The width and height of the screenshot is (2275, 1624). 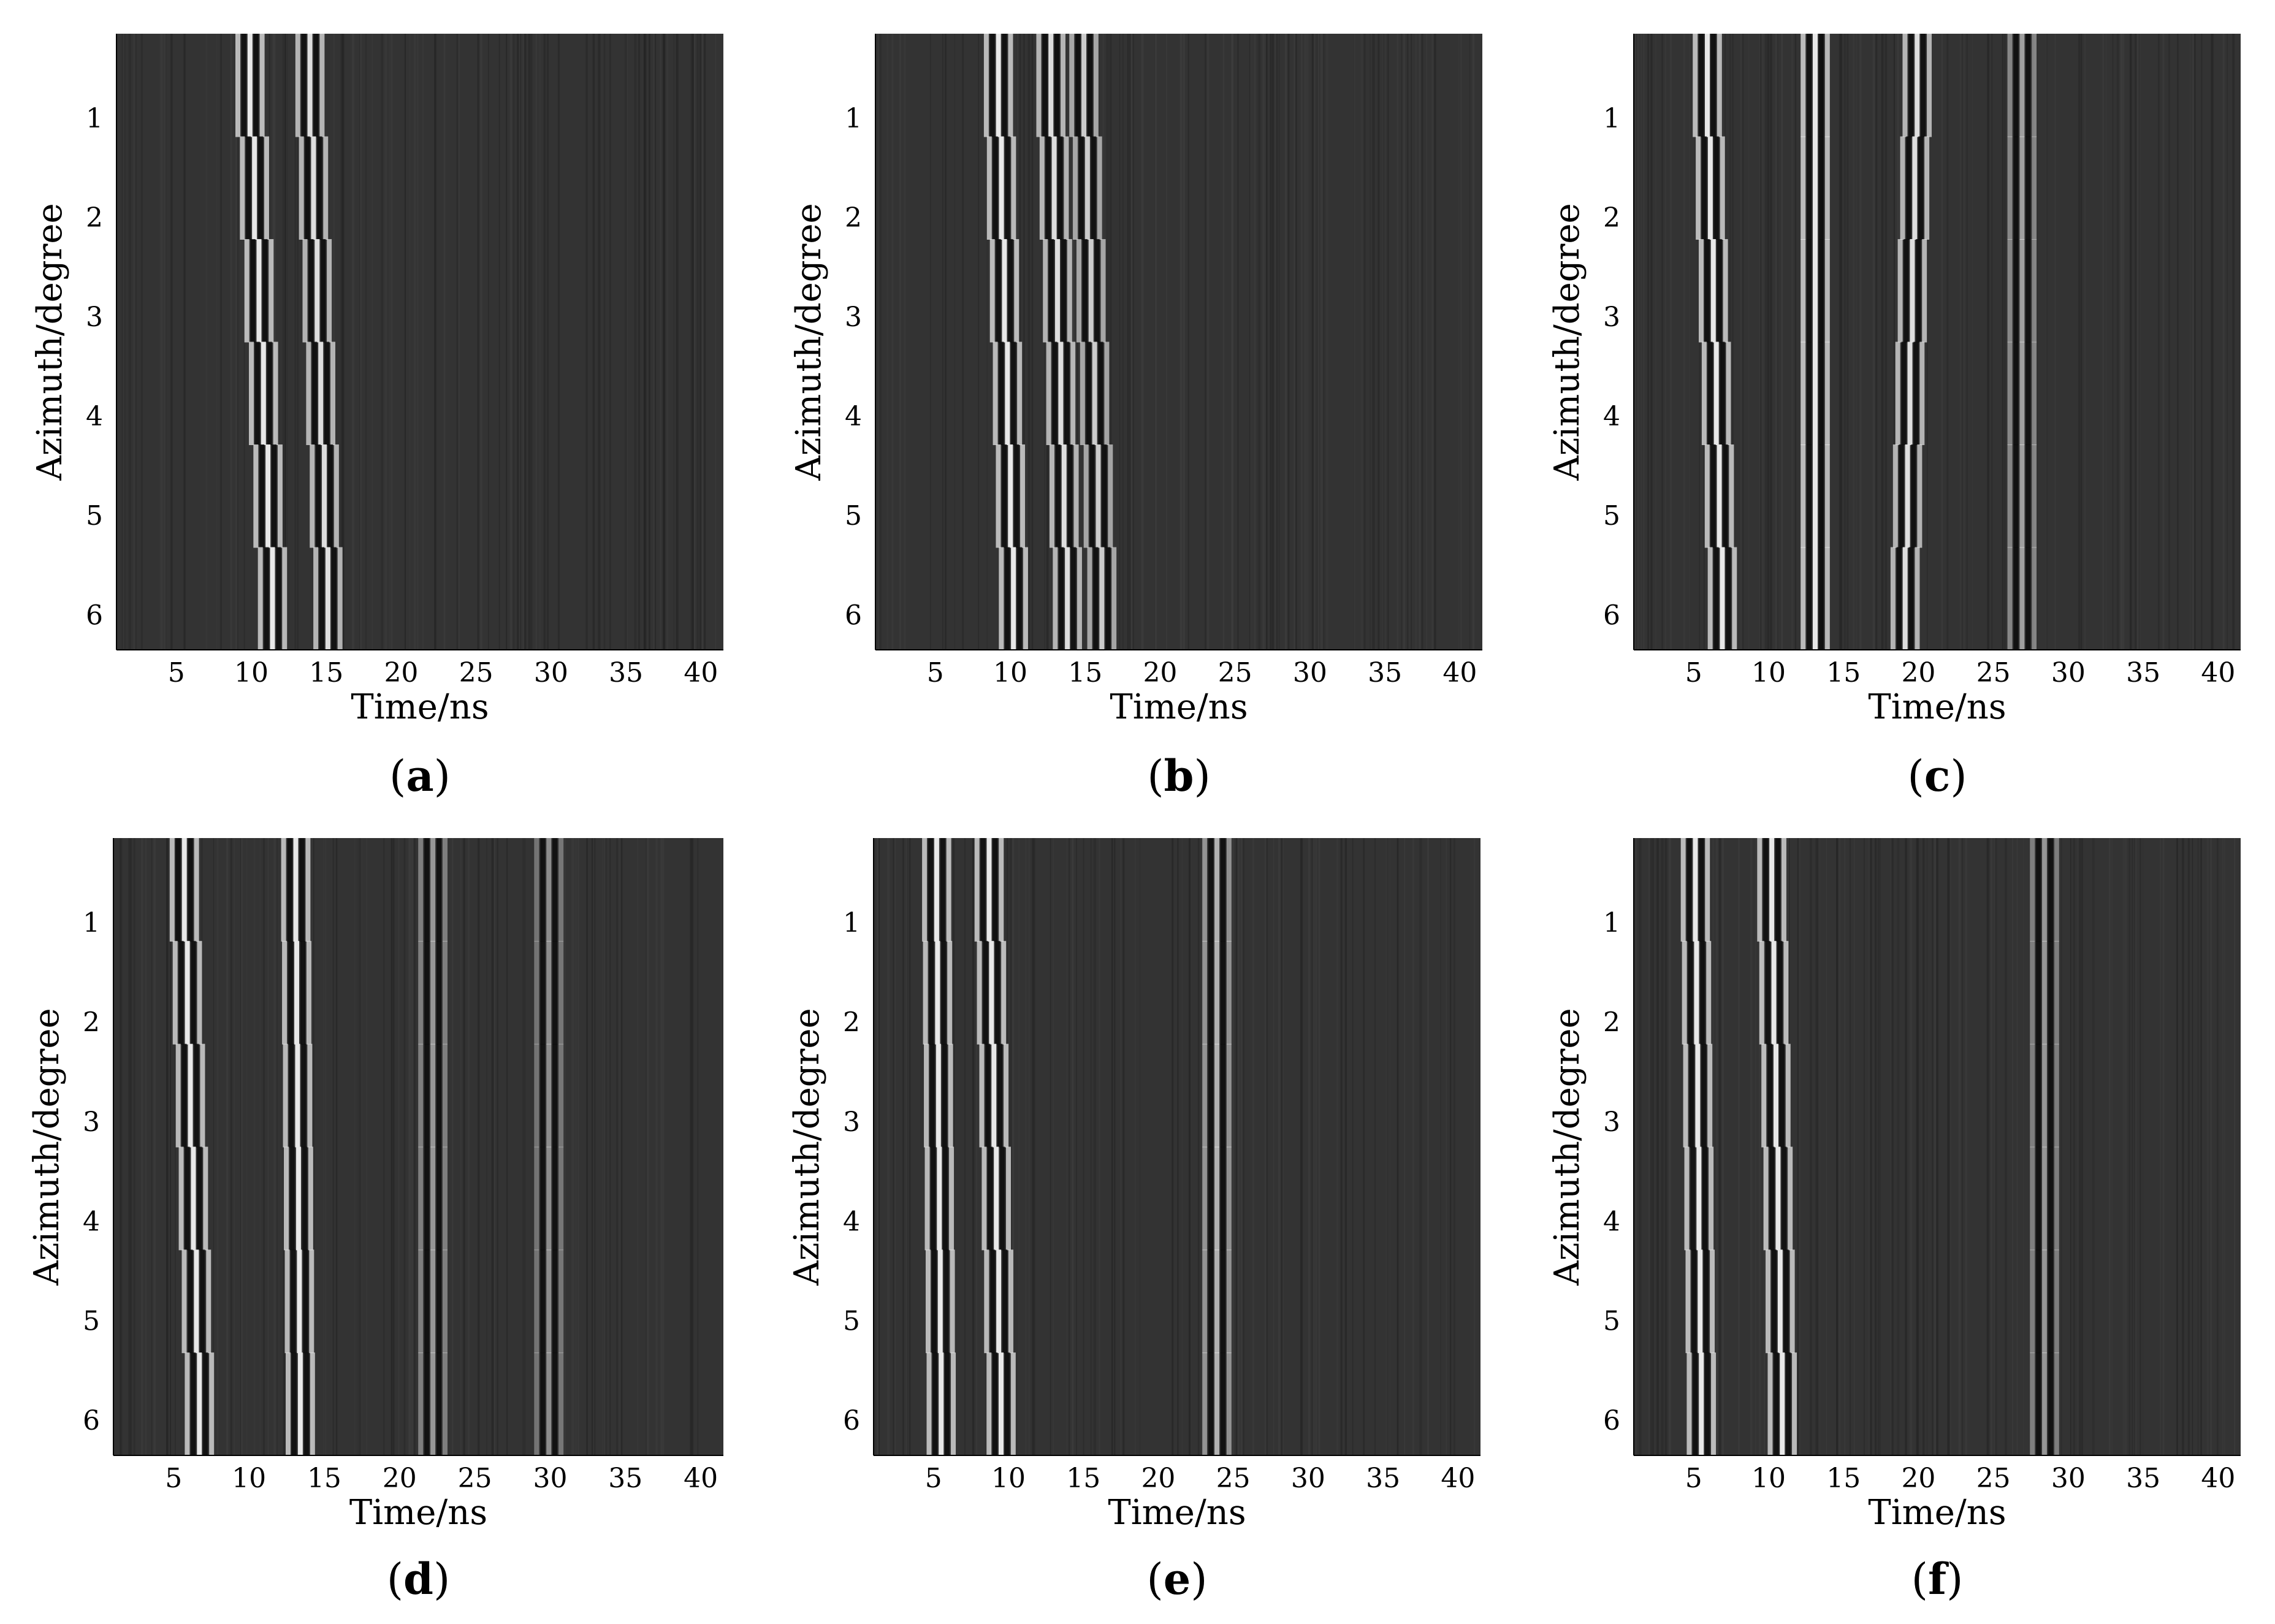 I want to click on y-tick-label: 5, so click(x=91, y=1321).